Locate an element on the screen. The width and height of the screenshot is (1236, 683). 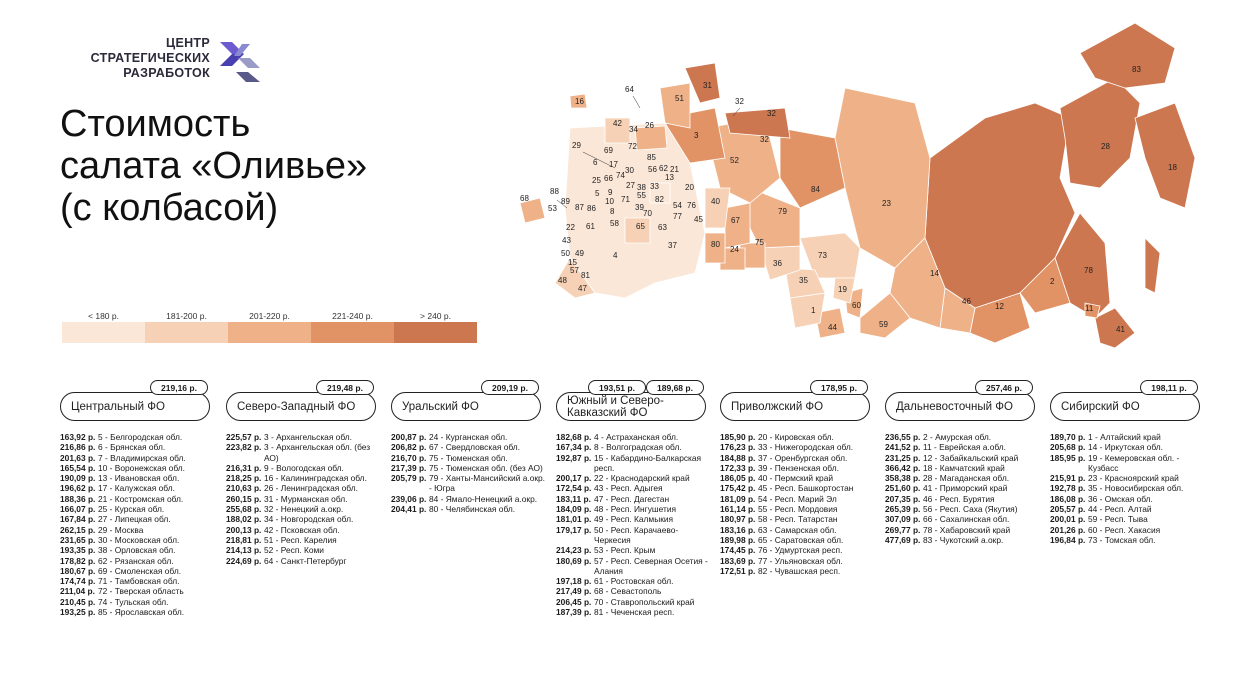
region-price: 214,23 р. is located at coordinates (574, 550).